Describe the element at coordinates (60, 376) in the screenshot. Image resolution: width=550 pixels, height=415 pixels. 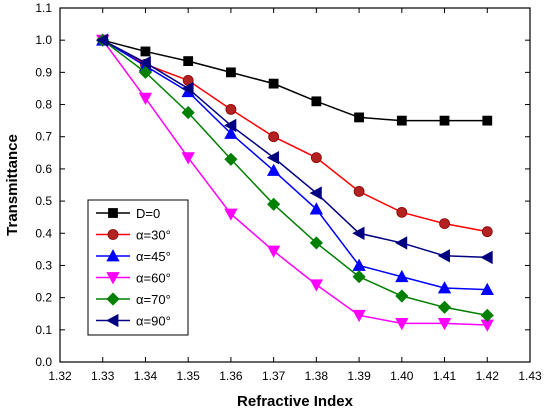
I see `x-tick-label: 1.32` at that location.